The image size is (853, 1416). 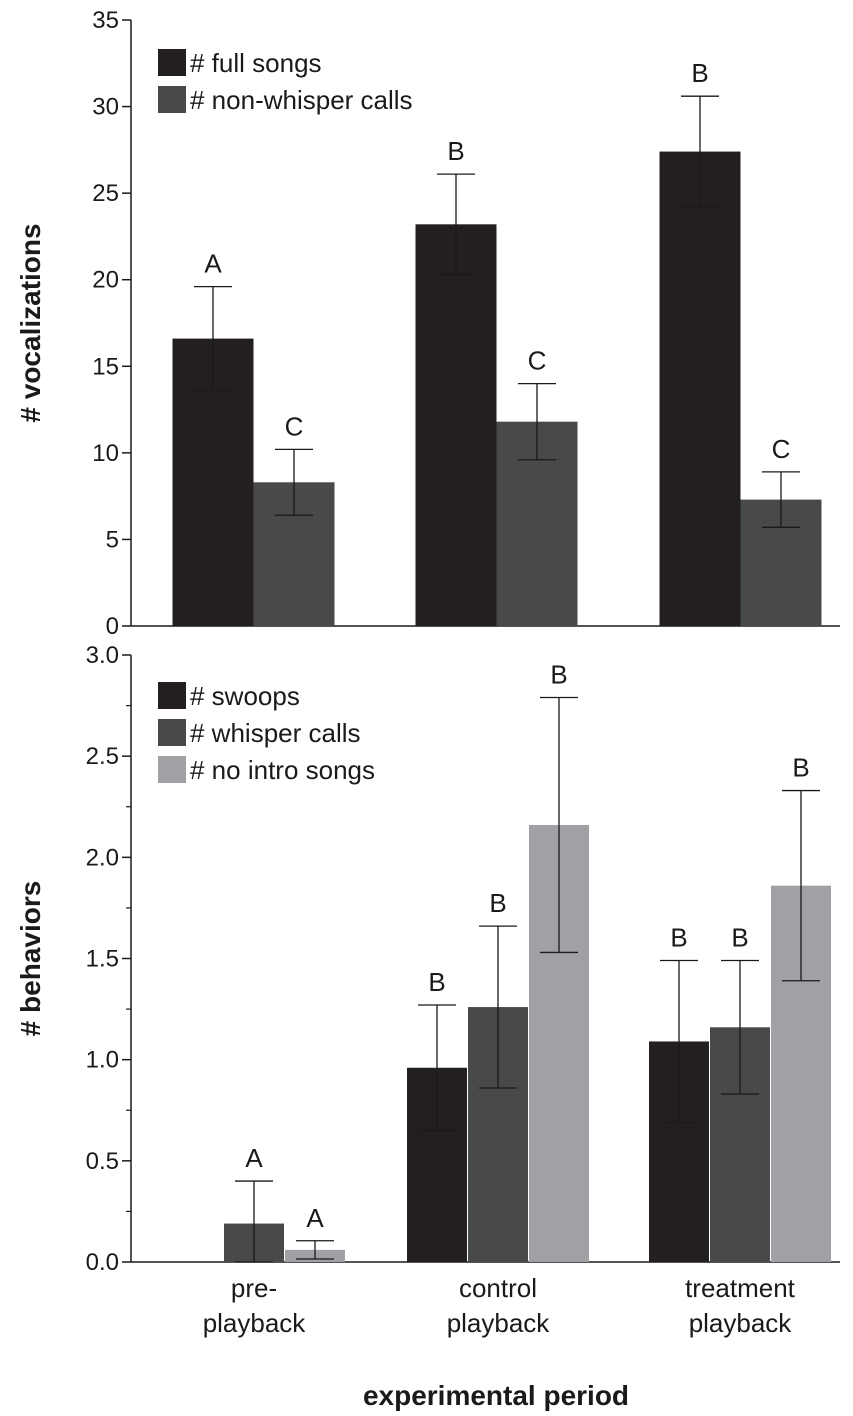 I want to click on y-tick-label: 25, so click(x=105, y=193).